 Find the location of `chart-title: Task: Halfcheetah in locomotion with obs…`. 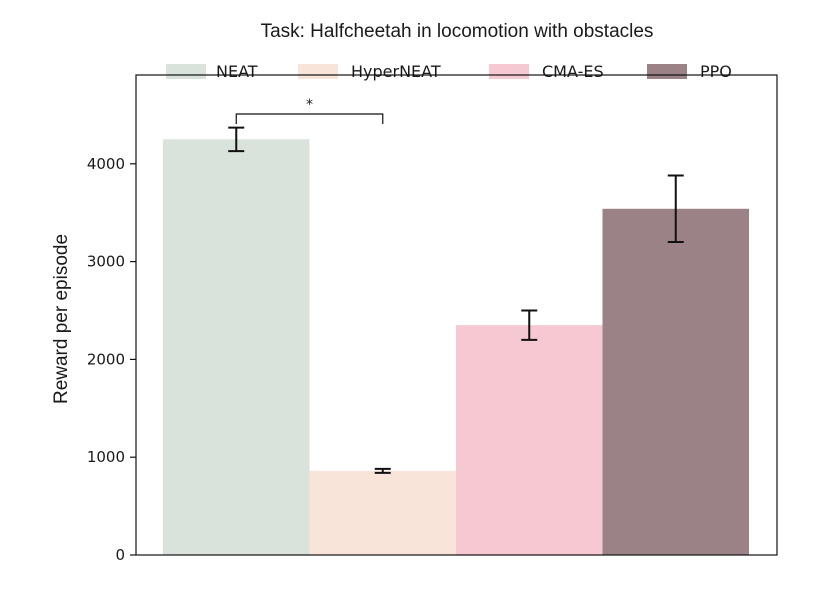

chart-title: Task: Halfcheetah in locomotion with obs… is located at coordinates (457, 31).